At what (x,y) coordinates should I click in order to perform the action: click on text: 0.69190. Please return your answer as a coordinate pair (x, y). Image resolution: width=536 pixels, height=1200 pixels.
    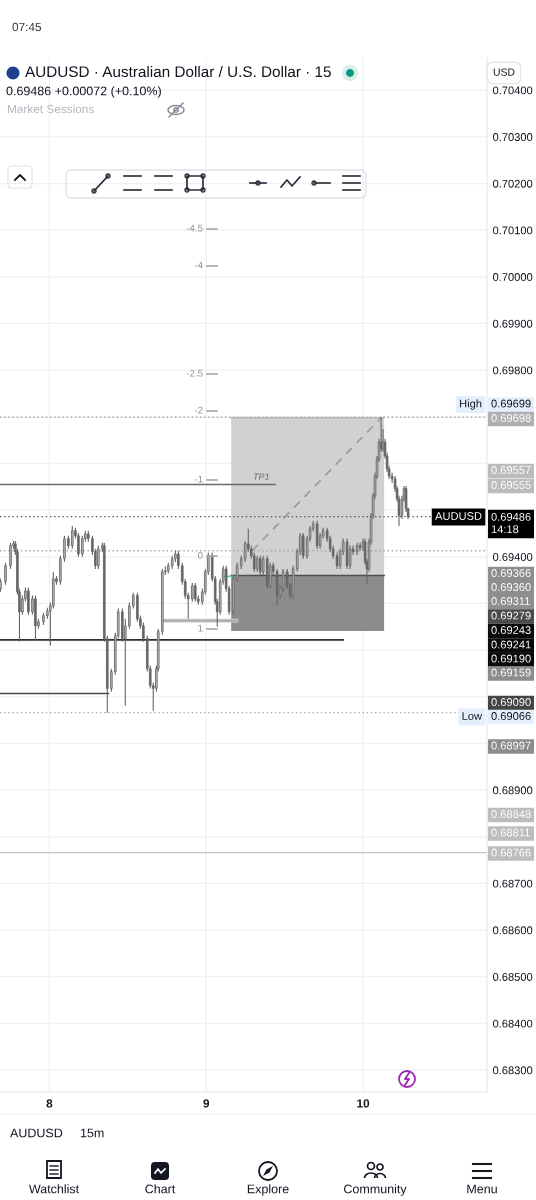
    Looking at the image, I should click on (511, 658).